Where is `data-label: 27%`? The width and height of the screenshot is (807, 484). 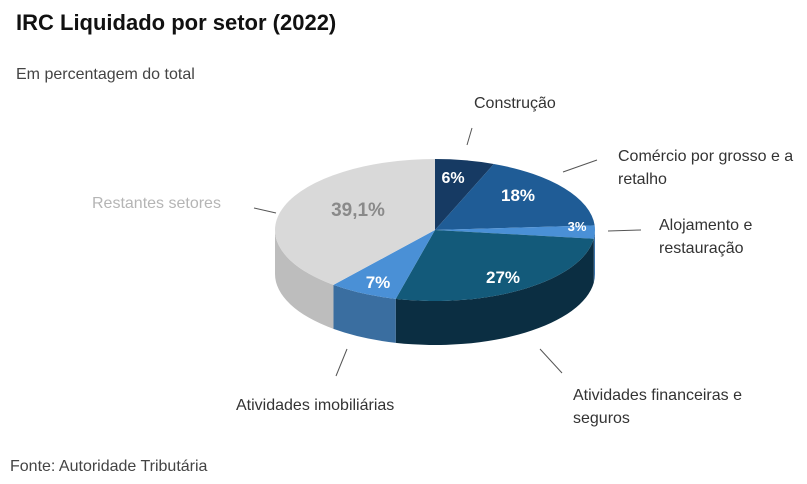
data-label: 27% is located at coordinates (503, 277).